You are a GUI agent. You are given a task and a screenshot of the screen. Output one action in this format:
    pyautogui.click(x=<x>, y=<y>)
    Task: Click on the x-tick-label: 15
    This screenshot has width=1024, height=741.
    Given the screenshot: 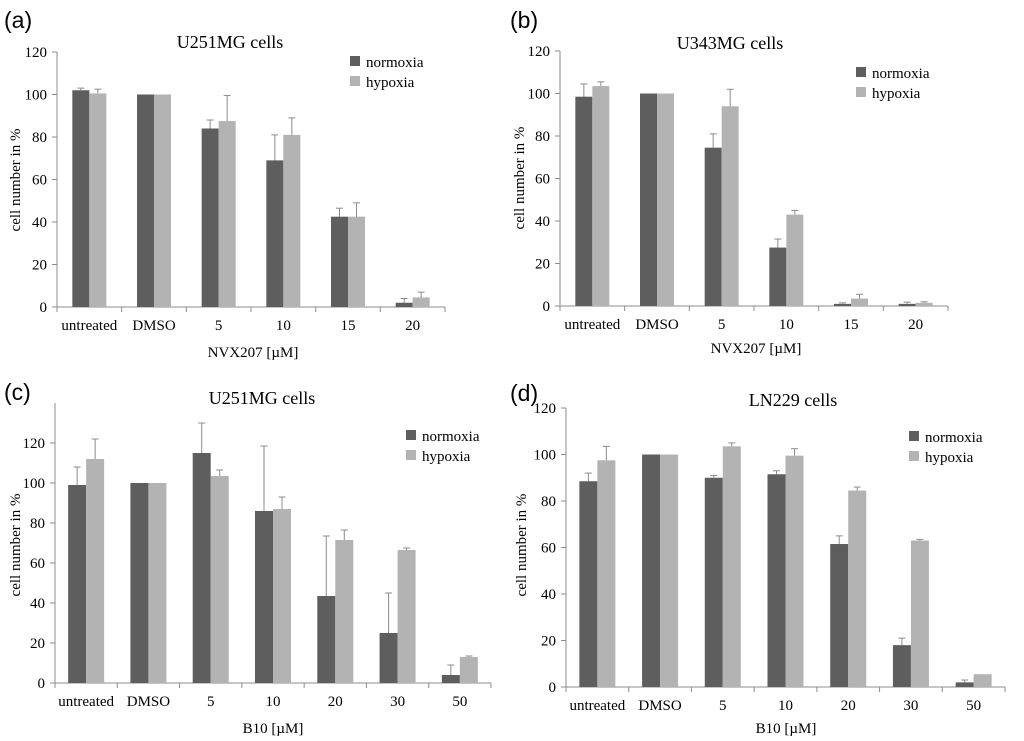 What is the action you would take?
    pyautogui.click(x=851, y=325)
    